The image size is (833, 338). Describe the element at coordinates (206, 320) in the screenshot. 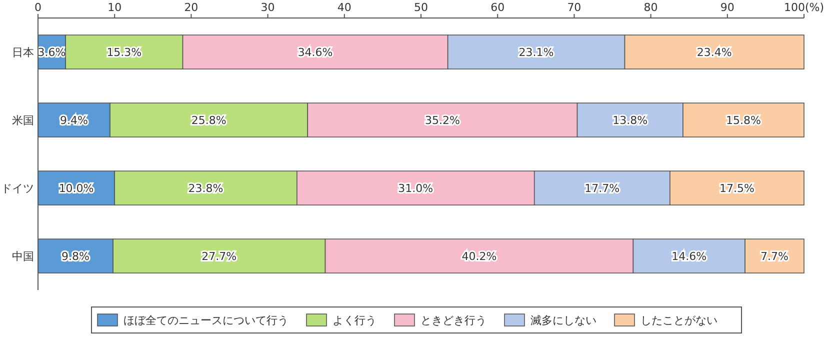

I see `legend-label: ほぼ全てのニュースについて行う` at that location.